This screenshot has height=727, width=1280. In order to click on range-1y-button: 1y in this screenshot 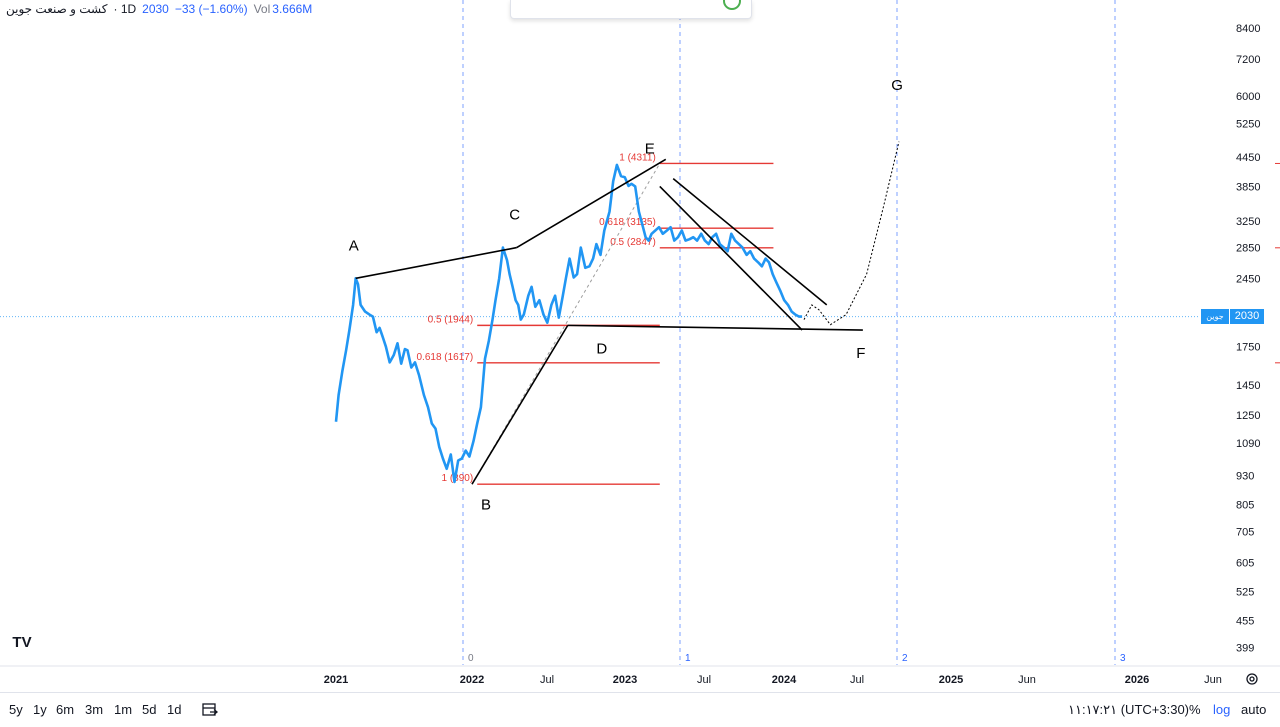, I will do `click(40, 709)`.